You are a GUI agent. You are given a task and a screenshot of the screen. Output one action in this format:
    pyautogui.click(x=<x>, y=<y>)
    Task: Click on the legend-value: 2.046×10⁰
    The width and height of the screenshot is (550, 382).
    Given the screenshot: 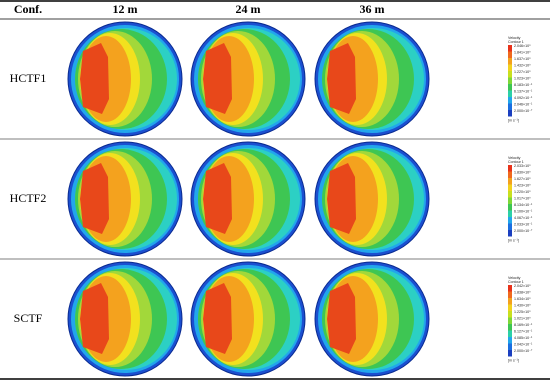 What is the action you would take?
    pyautogui.click(x=522, y=46)
    